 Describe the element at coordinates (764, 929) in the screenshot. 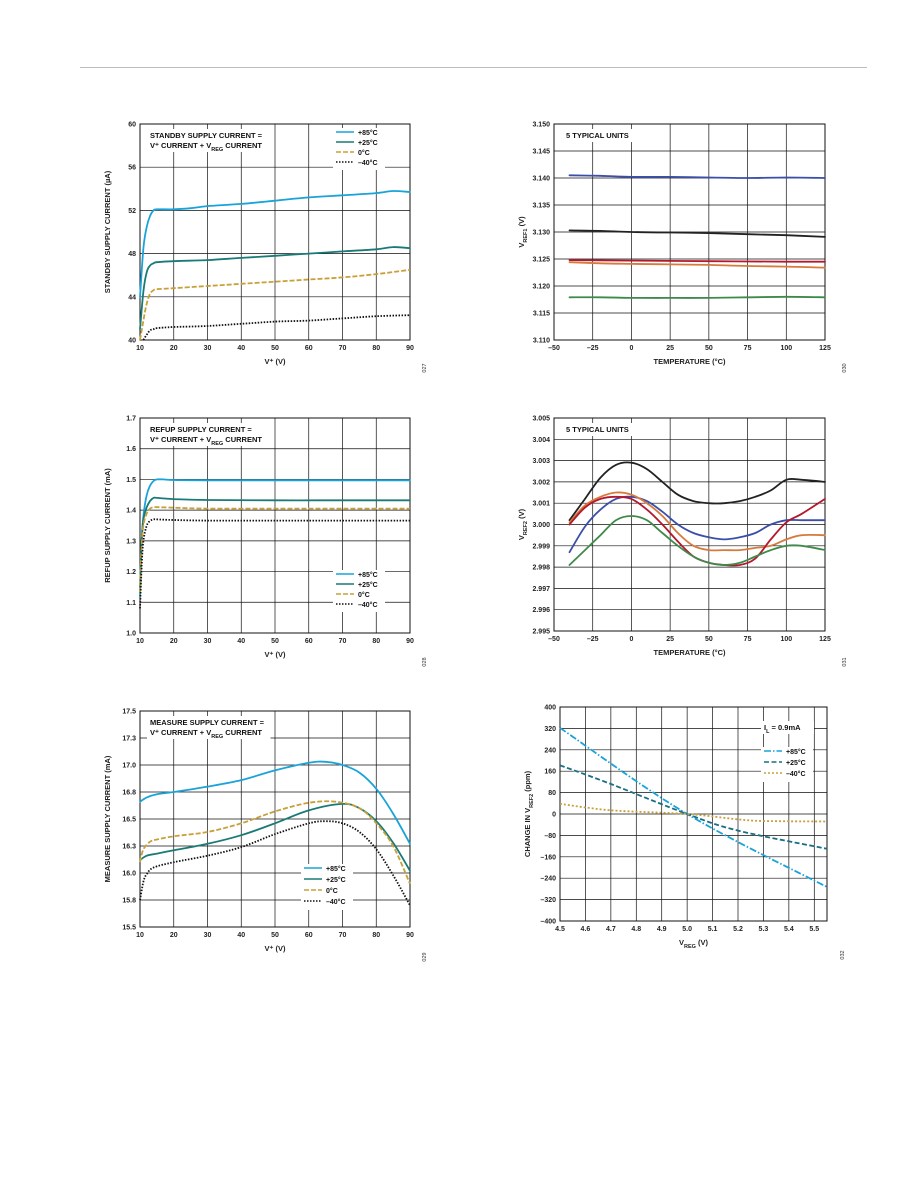

I see `x-tick-label: 5.3` at that location.